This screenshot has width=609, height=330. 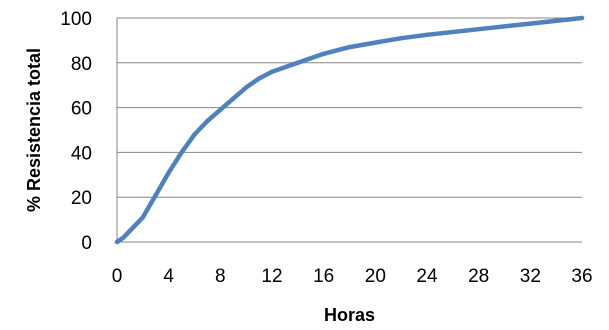 What do you see at coordinates (375, 276) in the screenshot?
I see `x-tick-label: 20` at bounding box center [375, 276].